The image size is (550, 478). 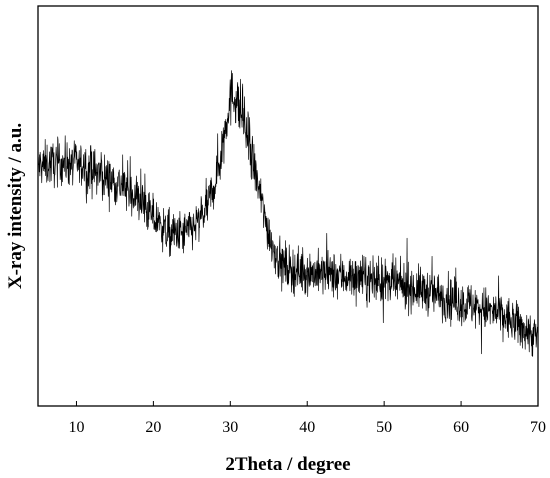 I want to click on x-tick-label: 70, so click(x=538, y=427).